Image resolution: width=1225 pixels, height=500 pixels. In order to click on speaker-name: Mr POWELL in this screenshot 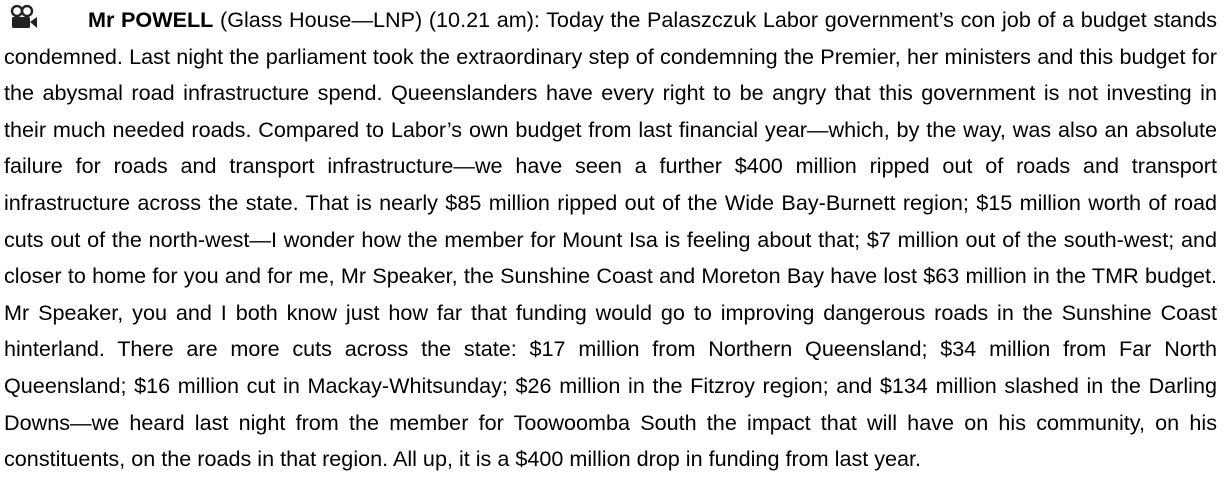, I will do `click(151, 19)`.